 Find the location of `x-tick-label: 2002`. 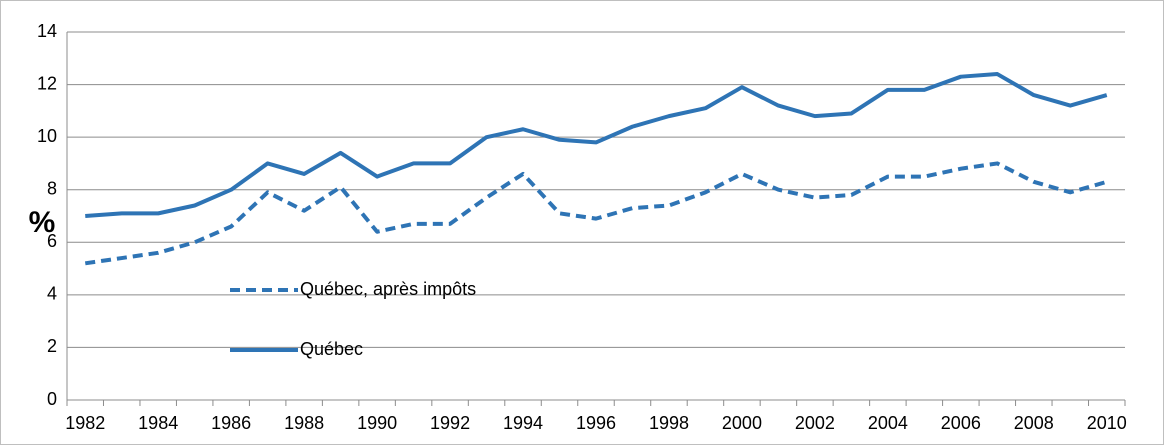

x-tick-label: 2002 is located at coordinates (815, 423).